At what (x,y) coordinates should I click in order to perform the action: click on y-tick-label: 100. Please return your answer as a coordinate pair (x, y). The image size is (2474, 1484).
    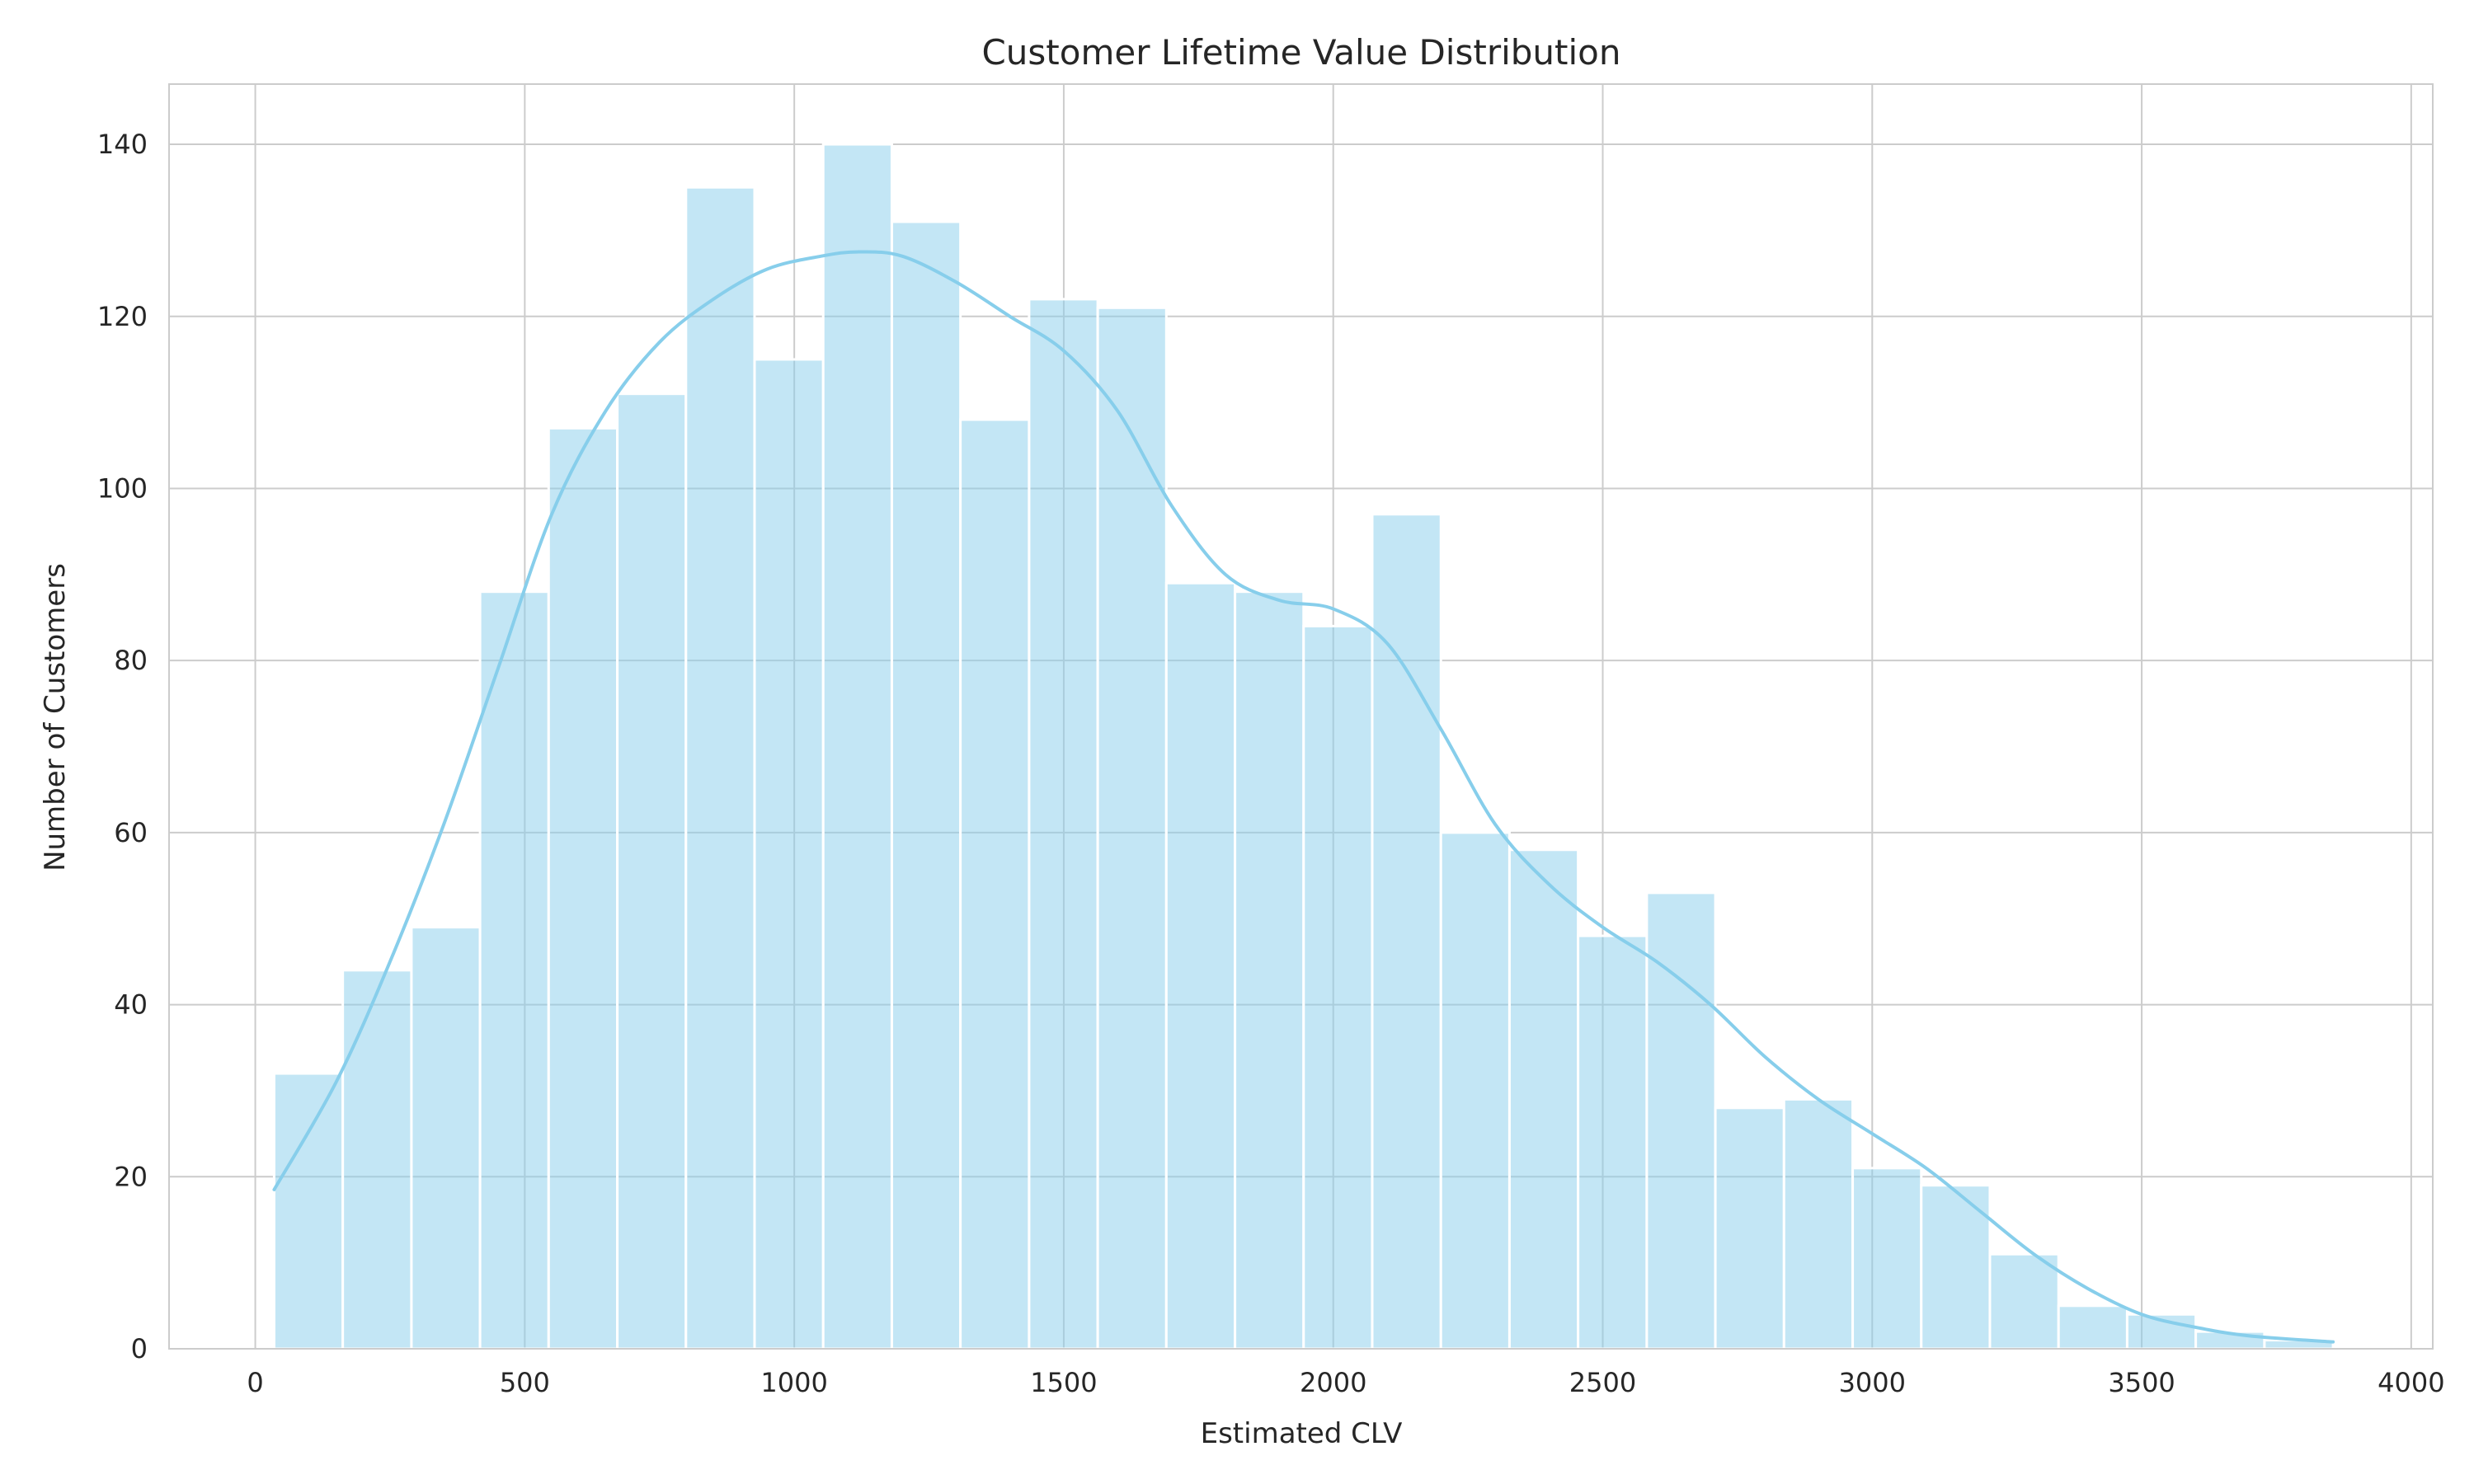
    Looking at the image, I should click on (122, 488).